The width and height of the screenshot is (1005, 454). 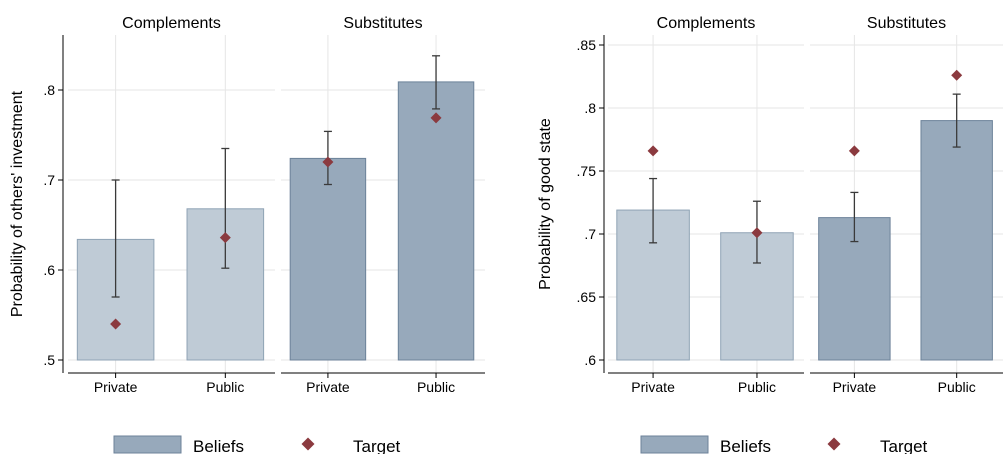 What do you see at coordinates (17, 203) in the screenshot?
I see `y-axis-label: Probability of others' investment` at bounding box center [17, 203].